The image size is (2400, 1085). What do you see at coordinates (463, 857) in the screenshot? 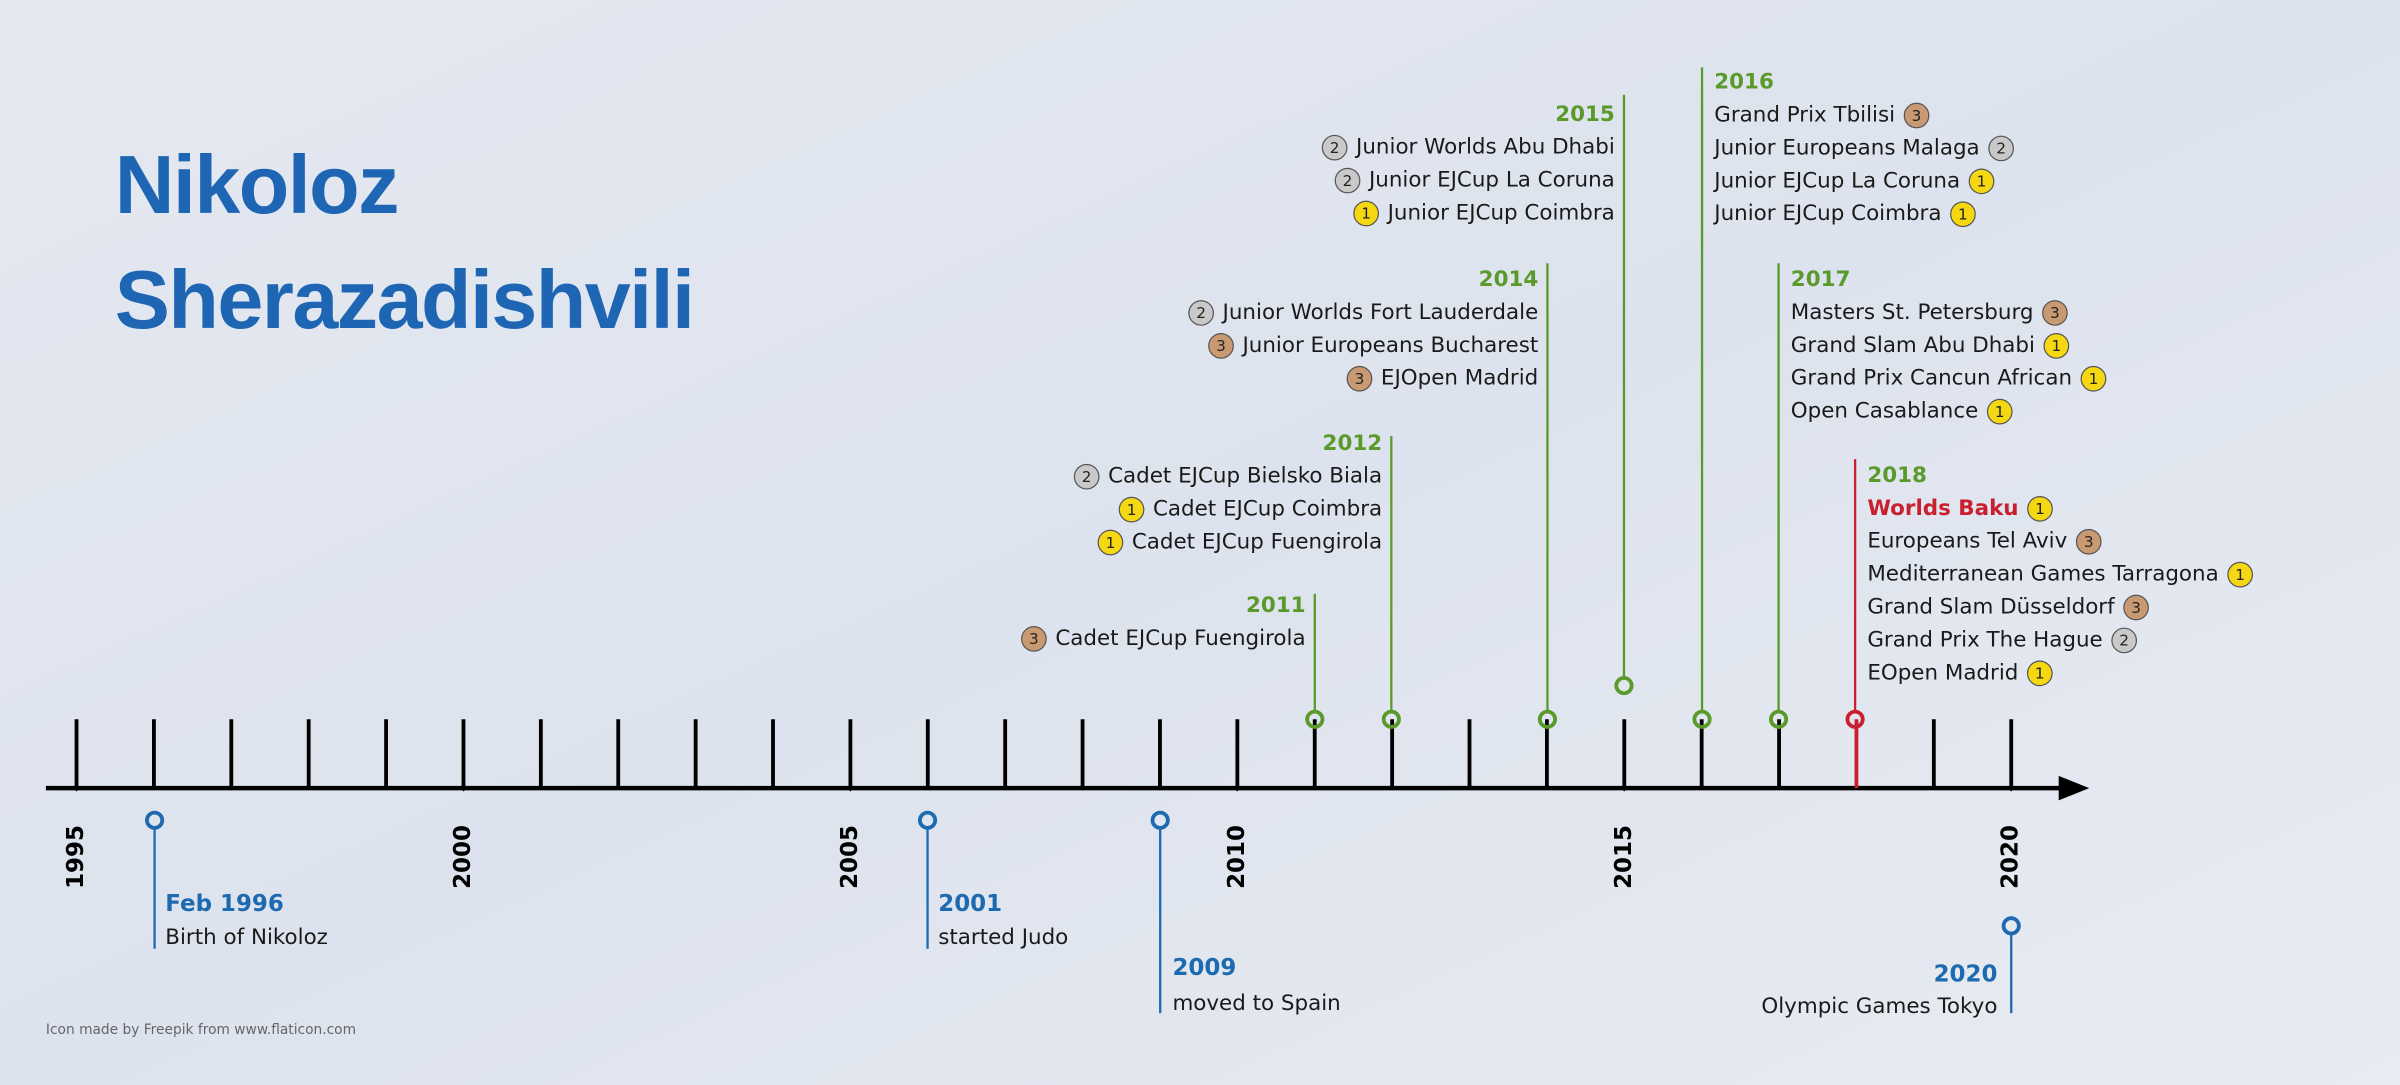
I see `axis-label: 2000` at bounding box center [463, 857].